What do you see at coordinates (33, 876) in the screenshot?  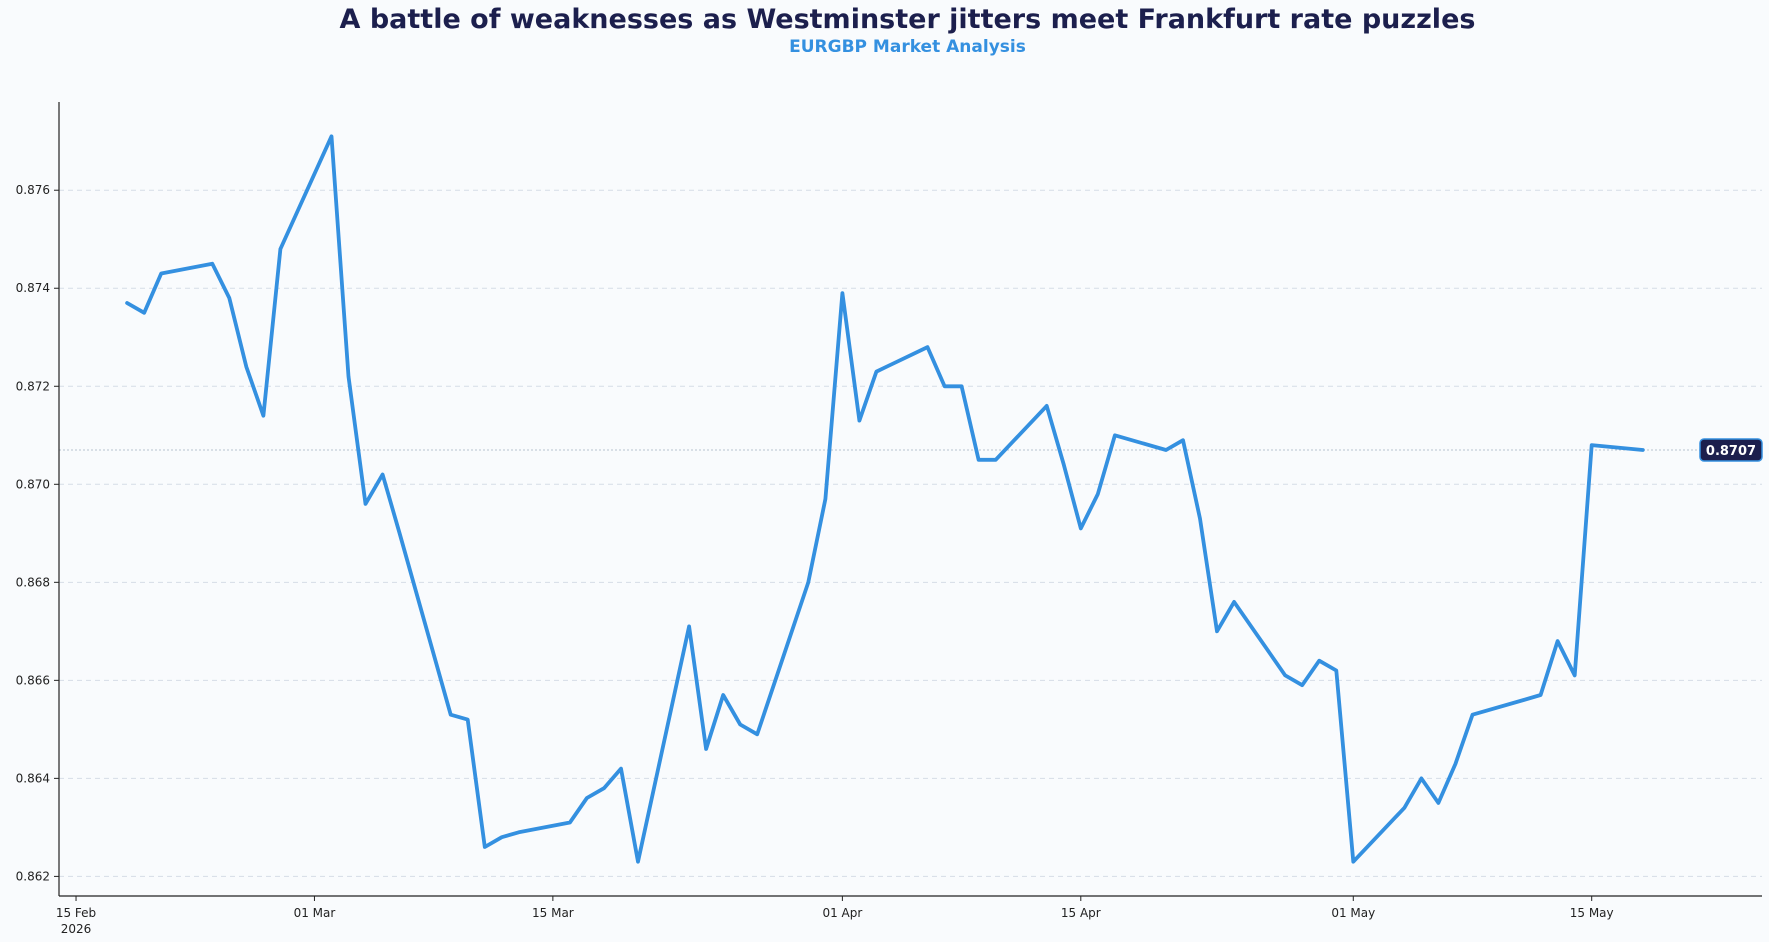 I see `y-tick-label: 0.862` at bounding box center [33, 876].